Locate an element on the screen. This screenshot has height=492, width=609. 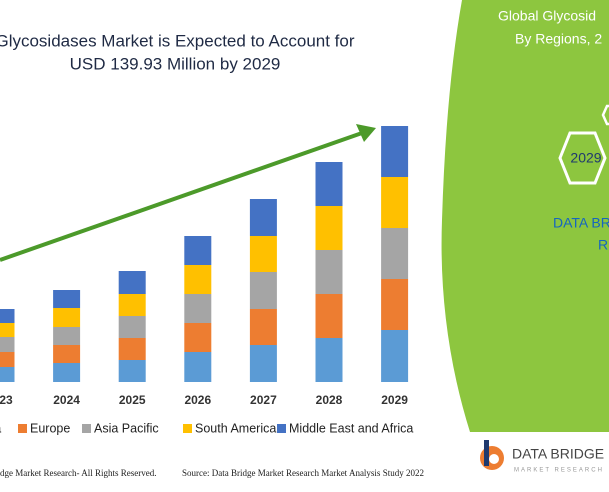
arrow-head is located at coordinates (366, 133).